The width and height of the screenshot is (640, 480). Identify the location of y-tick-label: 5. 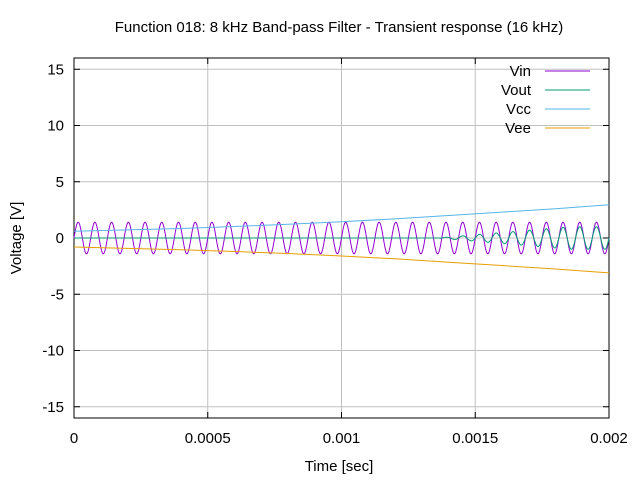
(60, 182).